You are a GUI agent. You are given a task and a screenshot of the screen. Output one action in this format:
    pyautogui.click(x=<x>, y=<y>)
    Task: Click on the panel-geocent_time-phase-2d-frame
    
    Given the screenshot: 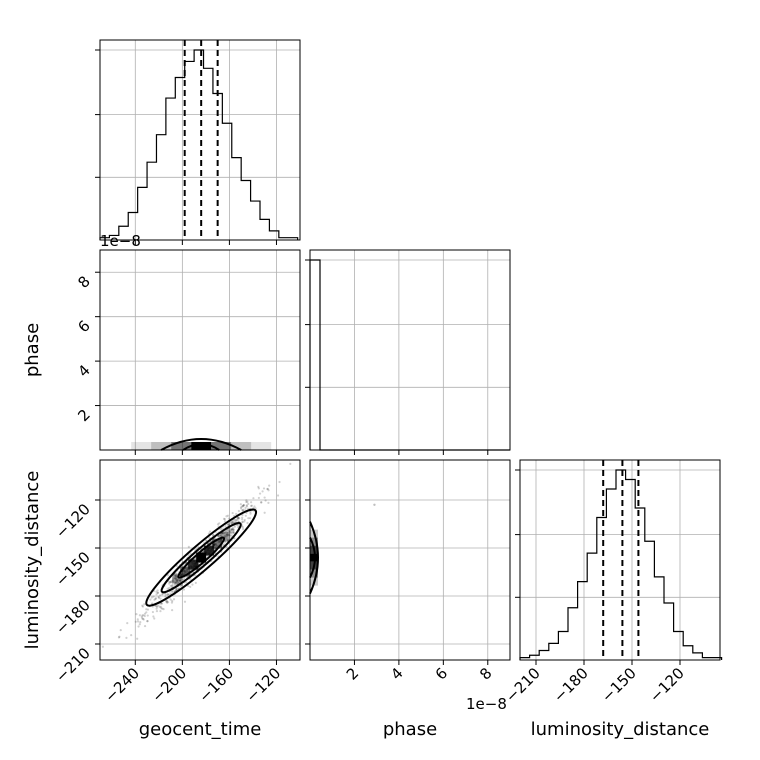 What is the action you would take?
    pyautogui.click(x=200, y=350)
    